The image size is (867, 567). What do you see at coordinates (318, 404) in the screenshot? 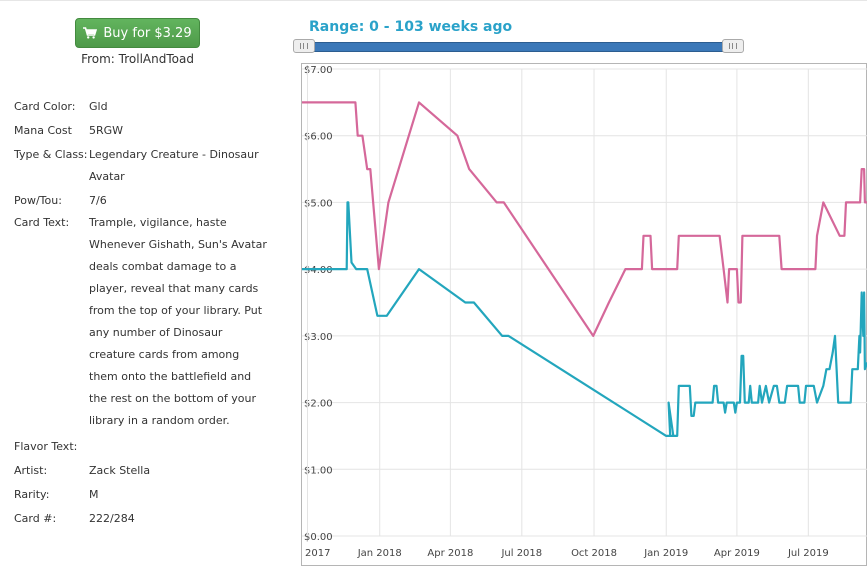
I see `y-tick-label: $2.00` at bounding box center [318, 404].